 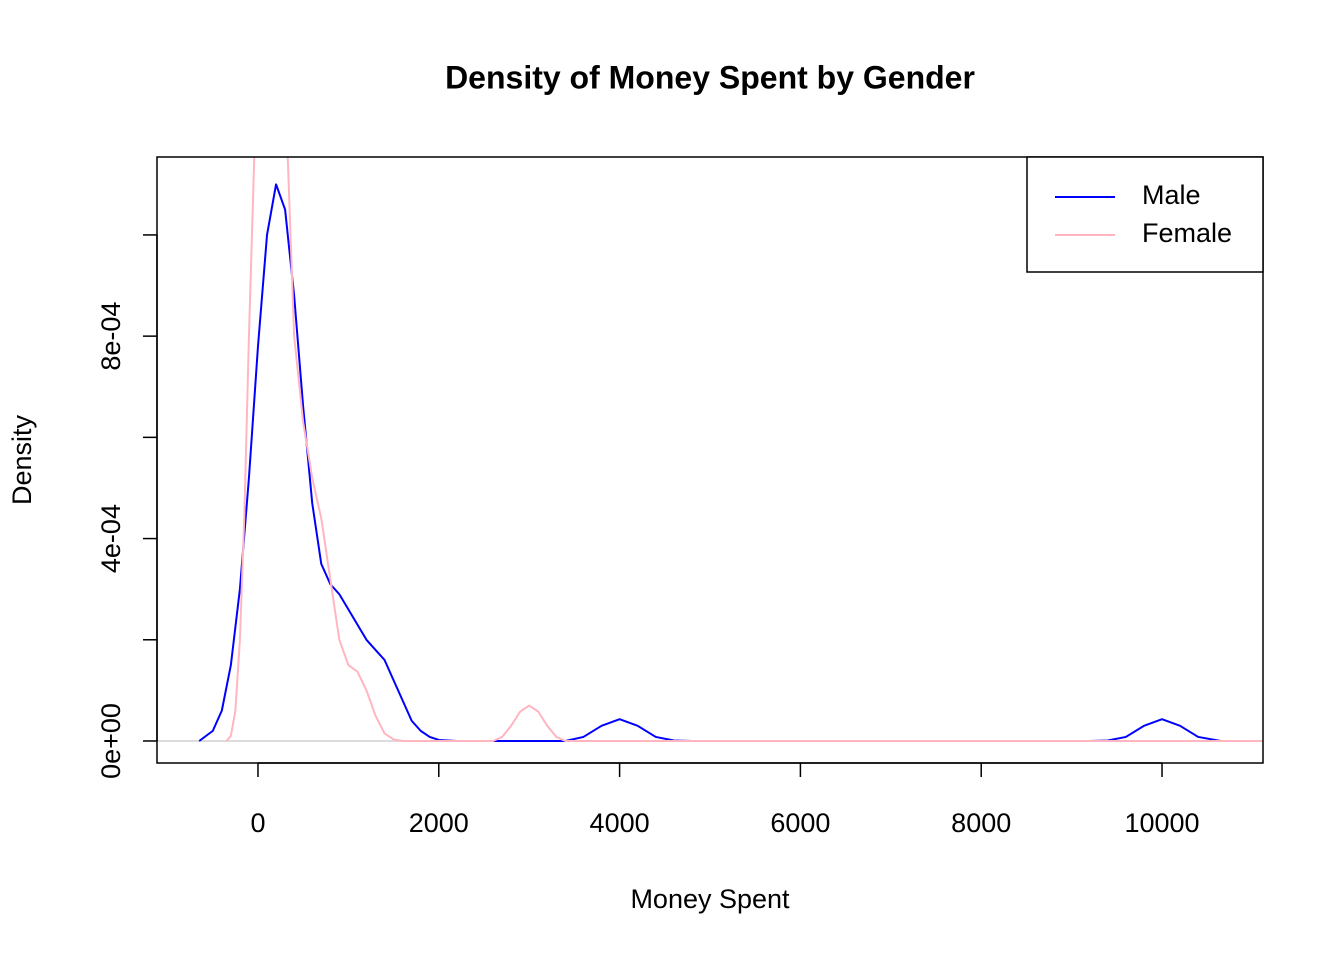 What do you see at coordinates (111, 538) in the screenshot?
I see `y-tick-label: 4e-04` at bounding box center [111, 538].